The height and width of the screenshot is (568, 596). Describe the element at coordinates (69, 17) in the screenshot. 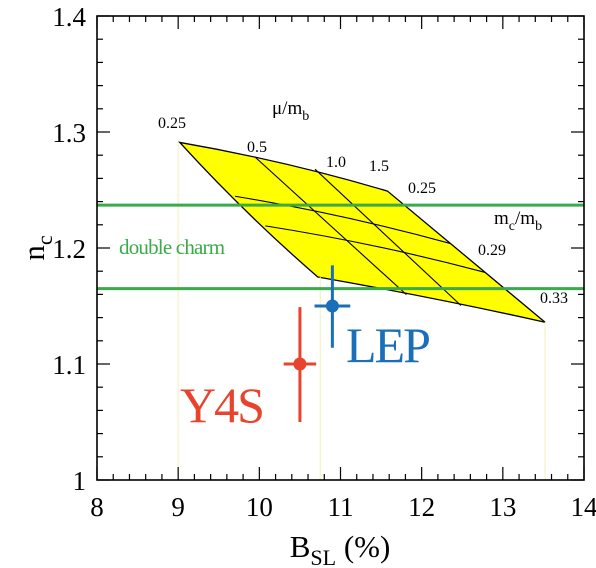

I see `y-tick-label: 1.4` at that location.